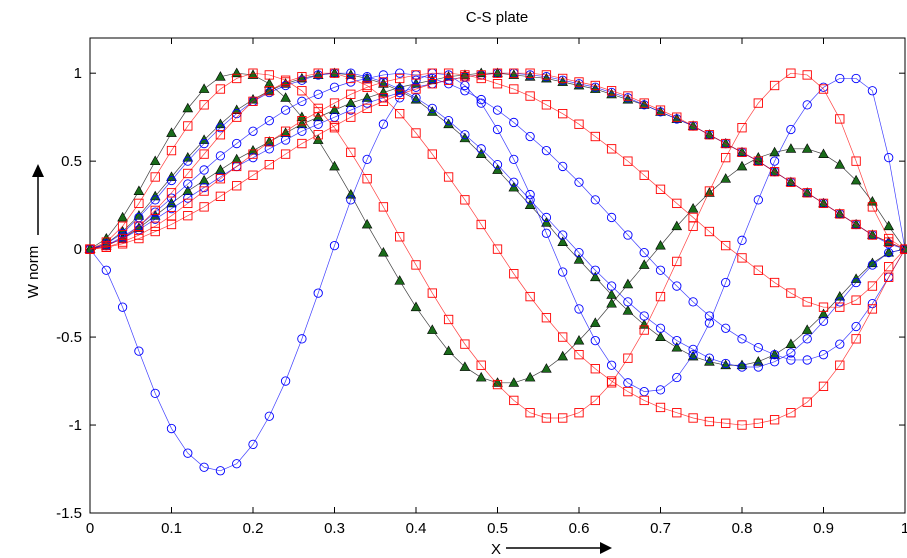 Image resolution: width=907 pixels, height=558 pixels. Describe the element at coordinates (78, 249) in the screenshot. I see `y-tick-label: 0` at that location.